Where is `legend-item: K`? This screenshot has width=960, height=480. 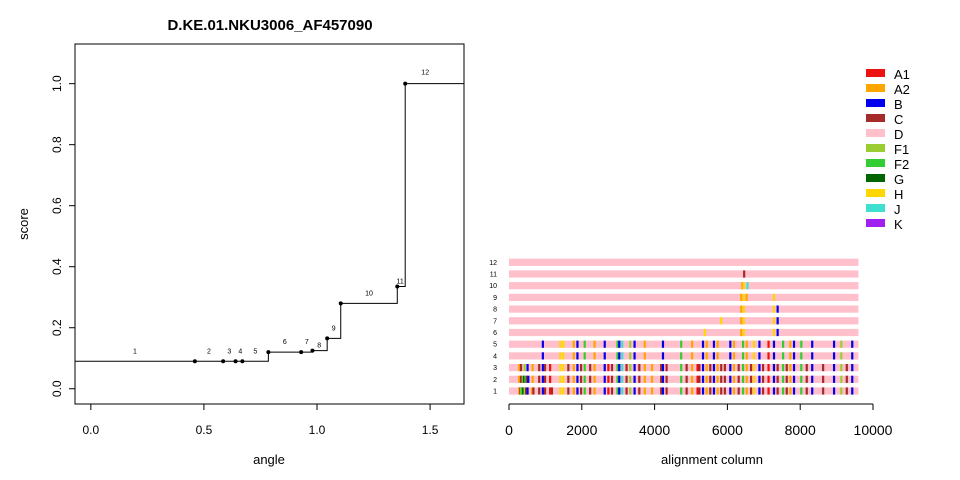 legend-item: K is located at coordinates (884, 224).